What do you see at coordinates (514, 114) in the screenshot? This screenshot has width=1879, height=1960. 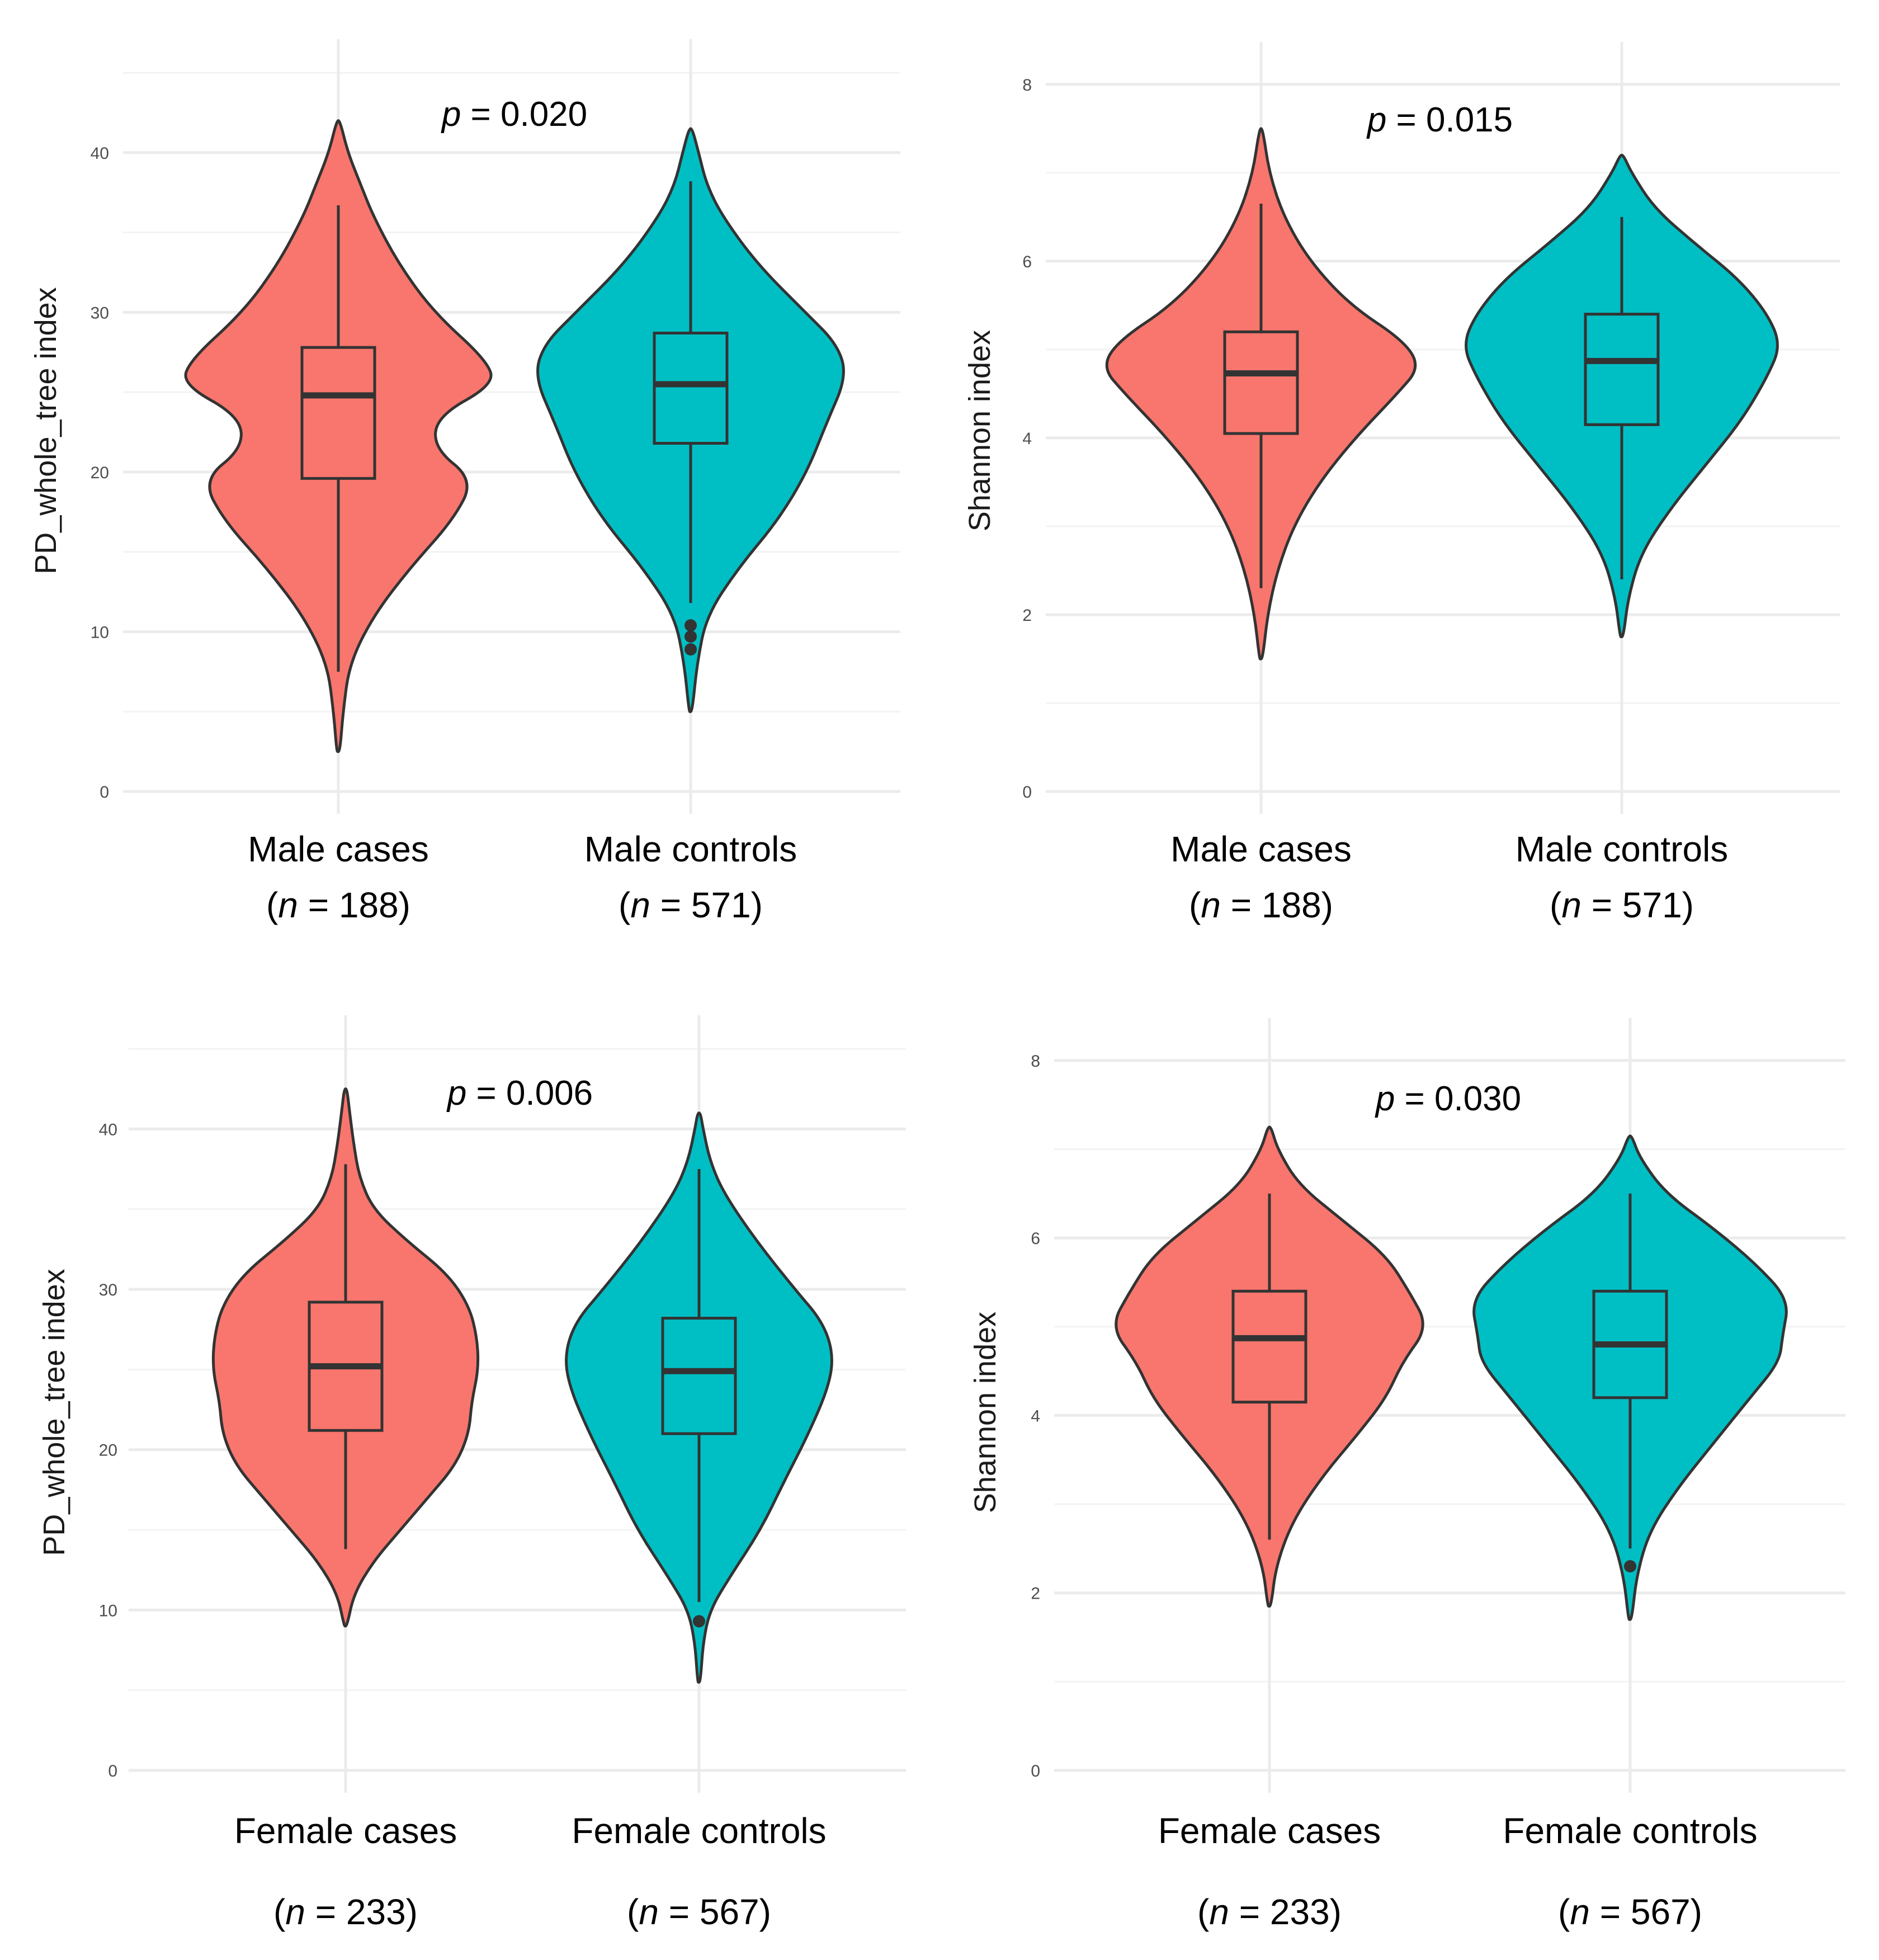 I see `p-value-annotation: p = 0.020` at bounding box center [514, 114].